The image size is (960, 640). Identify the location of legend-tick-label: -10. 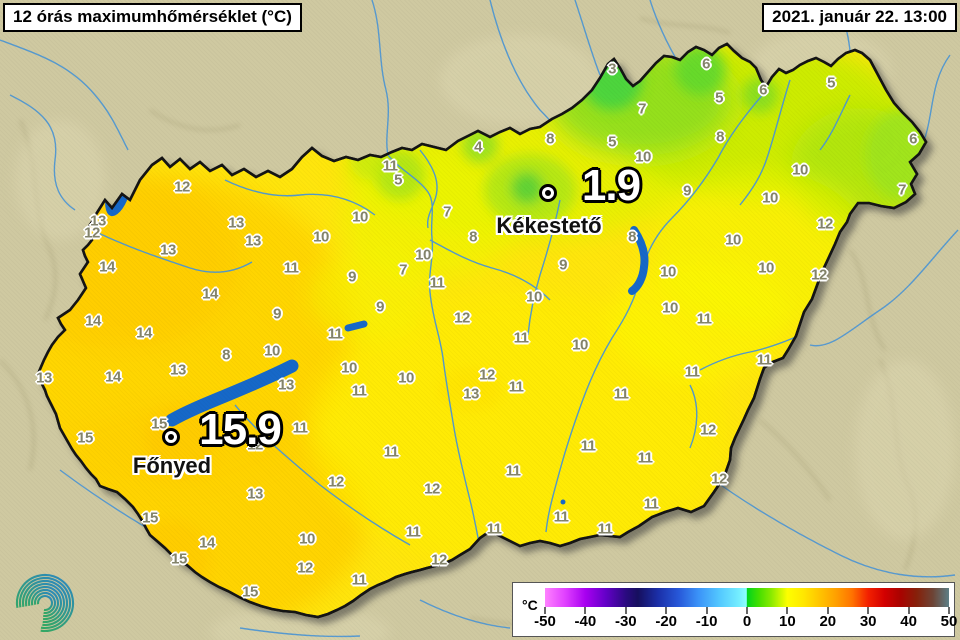
(706, 621).